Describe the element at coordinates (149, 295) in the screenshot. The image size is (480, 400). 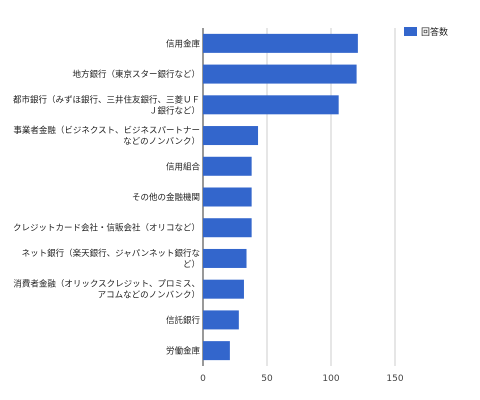
I see `category-label: アコムなどのノンバンク）` at that location.